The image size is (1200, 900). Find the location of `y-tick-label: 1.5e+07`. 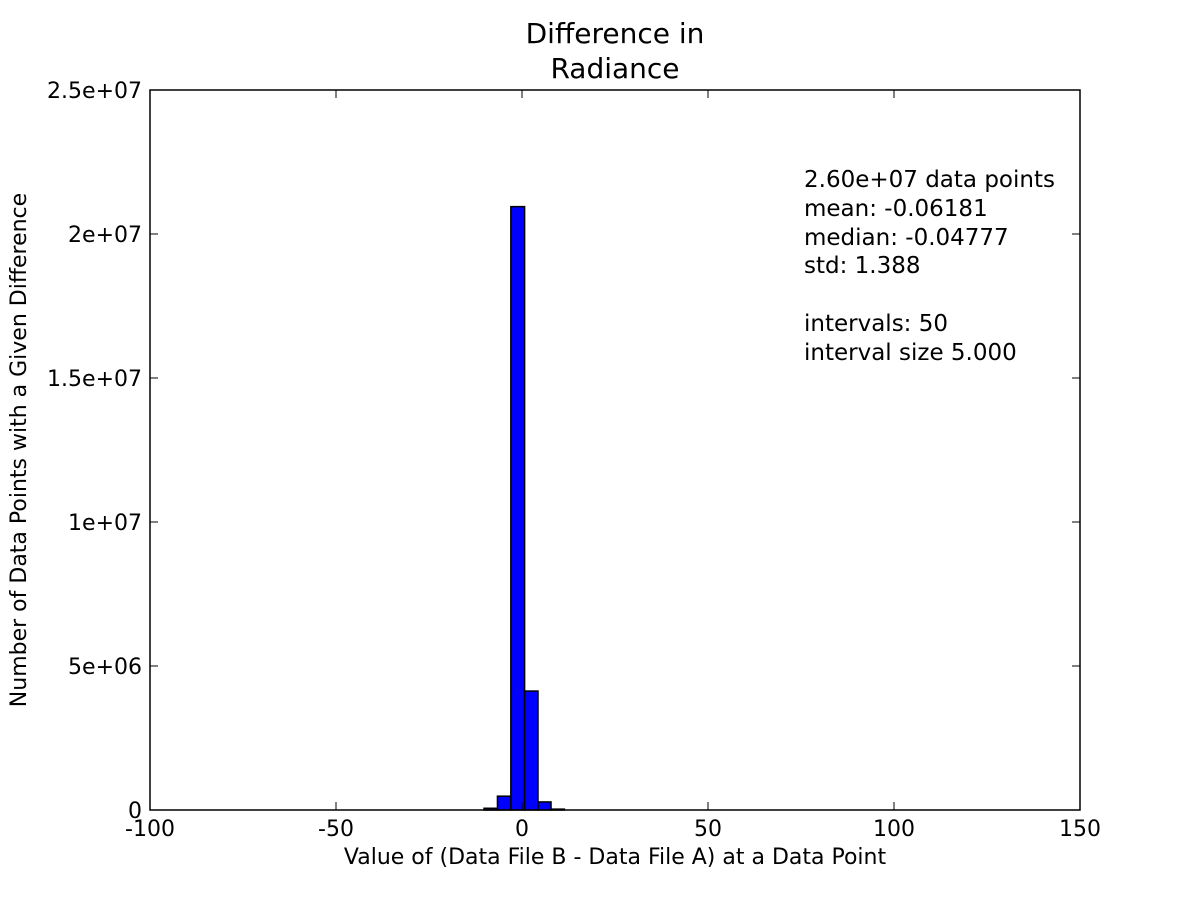

y-tick-label: 1.5e+07 is located at coordinates (94, 379).